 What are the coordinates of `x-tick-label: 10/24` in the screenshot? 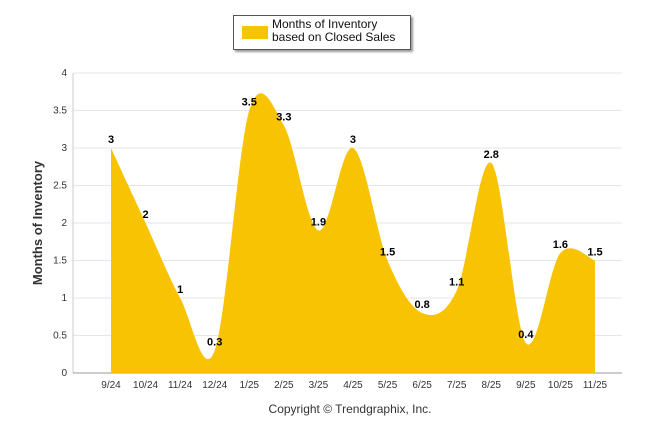 It's located at (145, 385).